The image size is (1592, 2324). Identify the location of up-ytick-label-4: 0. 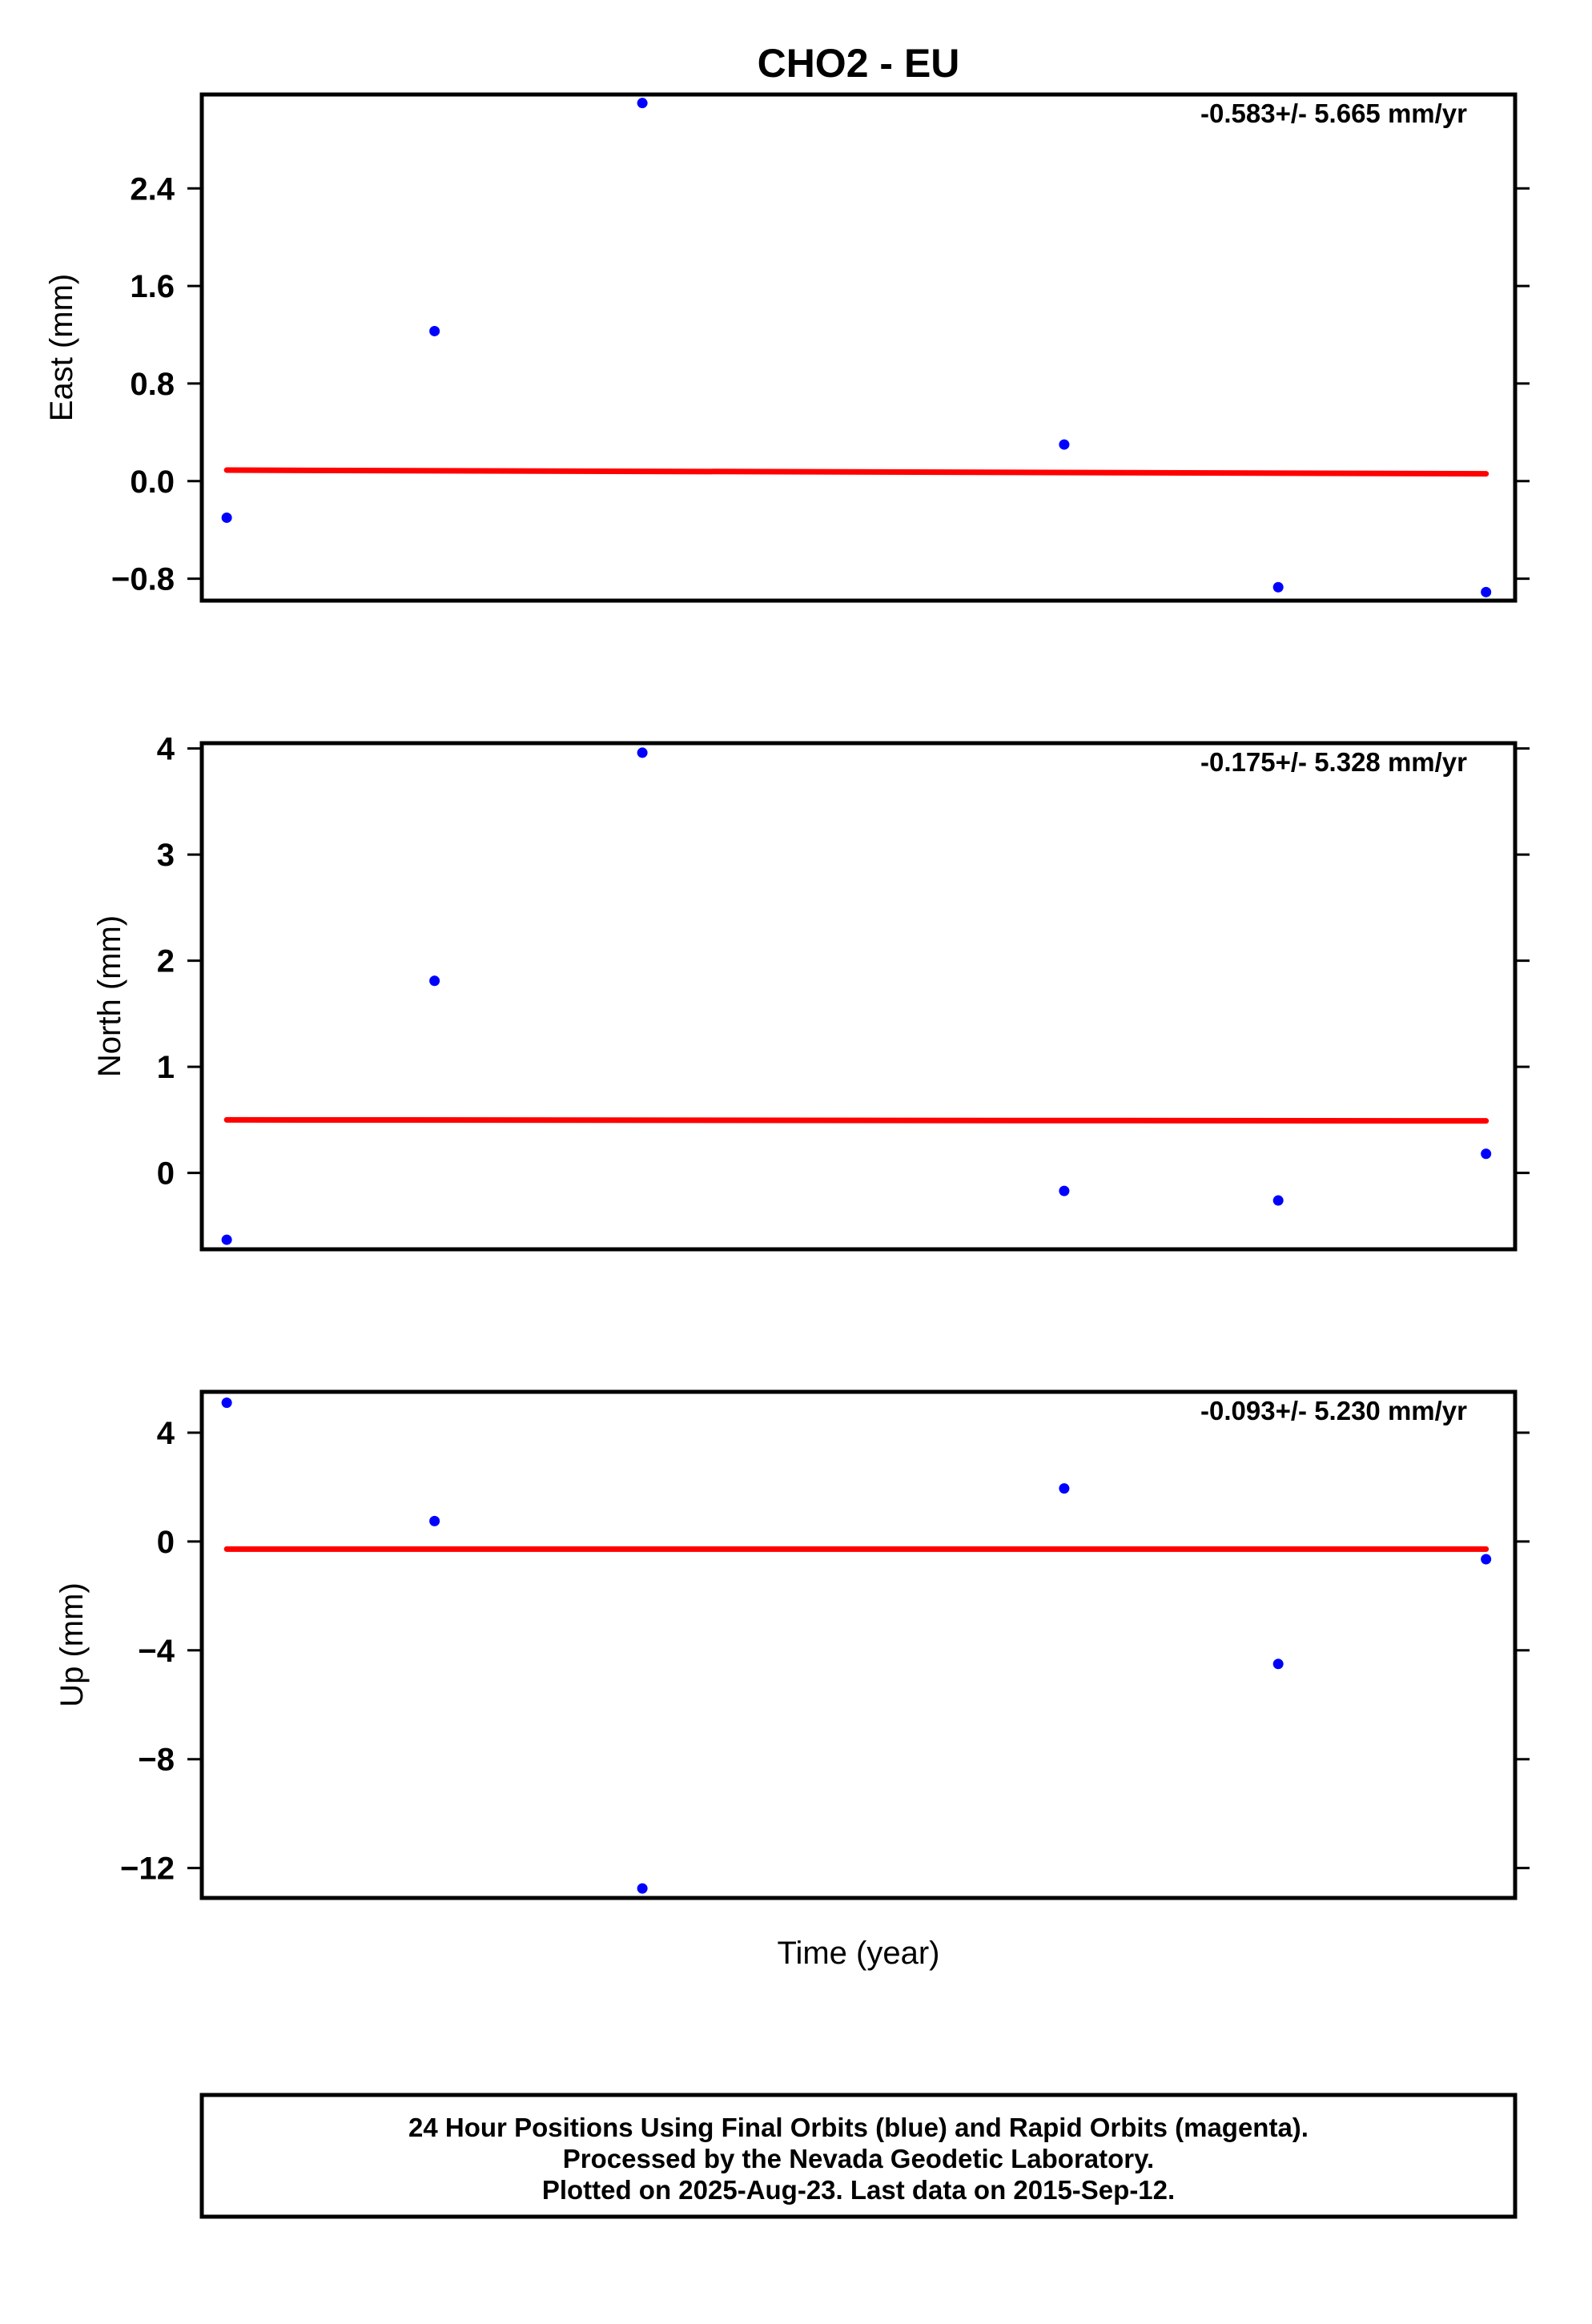
(166, 1542).